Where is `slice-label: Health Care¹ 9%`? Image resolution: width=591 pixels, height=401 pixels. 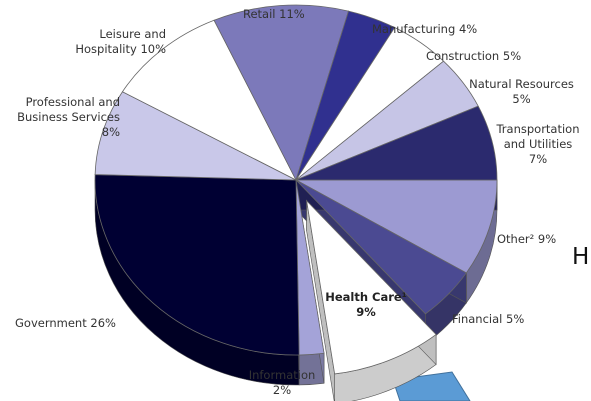 slice-label: Health Care¹ 9% is located at coordinates (366, 305).